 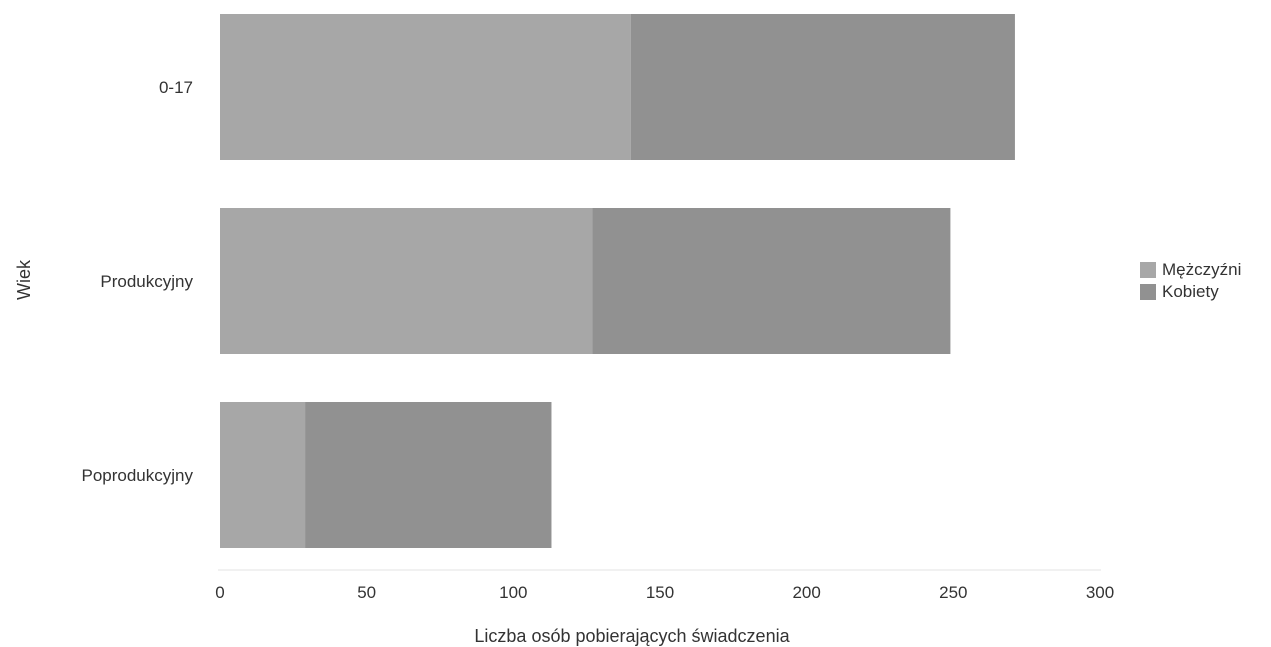 I want to click on x-tick-label: 150, so click(x=660, y=592).